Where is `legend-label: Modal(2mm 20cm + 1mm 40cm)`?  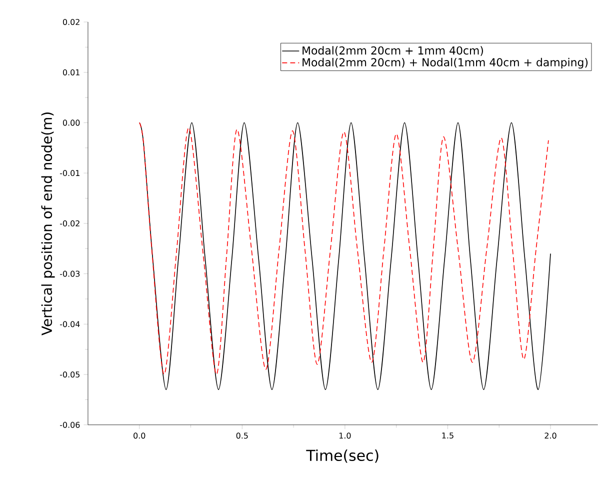
legend-label: Modal(2mm 20cm + 1mm 40cm) is located at coordinates (392, 51).